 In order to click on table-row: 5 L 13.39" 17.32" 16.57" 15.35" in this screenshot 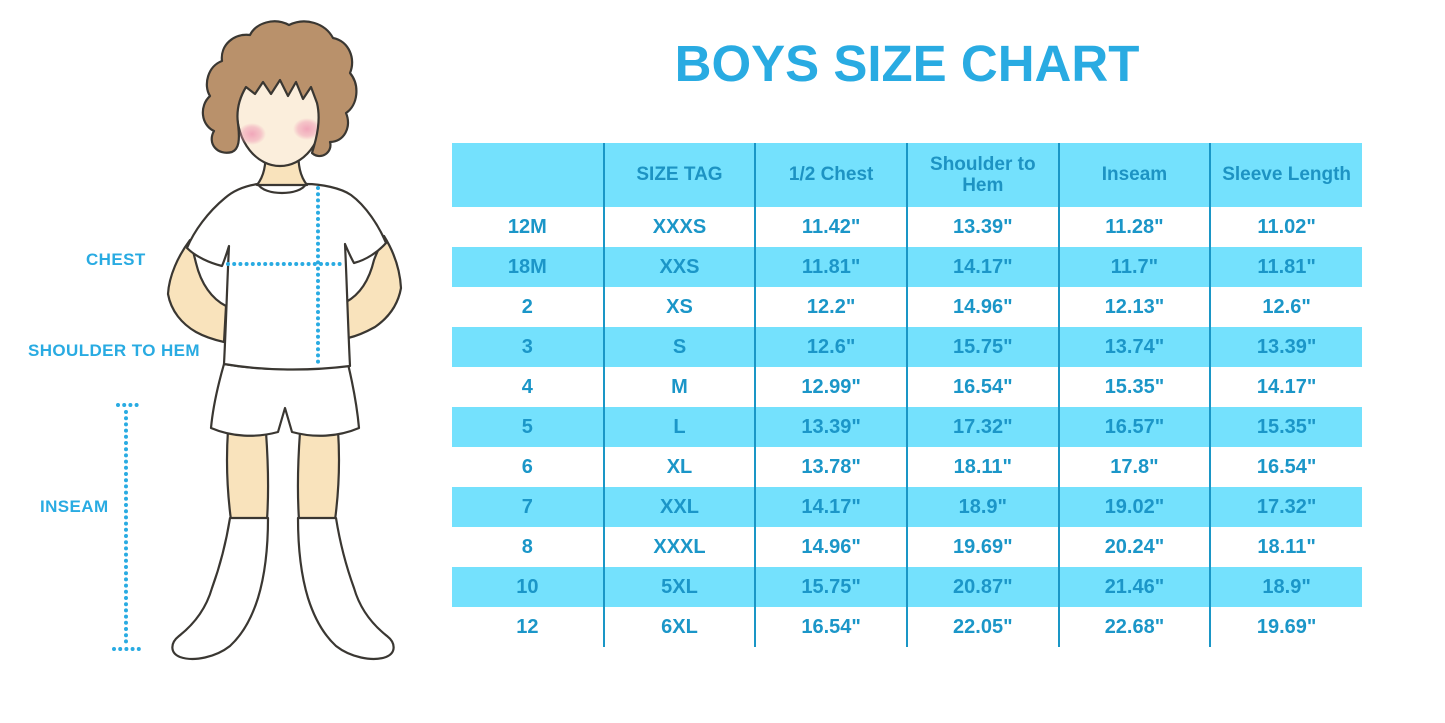, I will do `click(907, 427)`.